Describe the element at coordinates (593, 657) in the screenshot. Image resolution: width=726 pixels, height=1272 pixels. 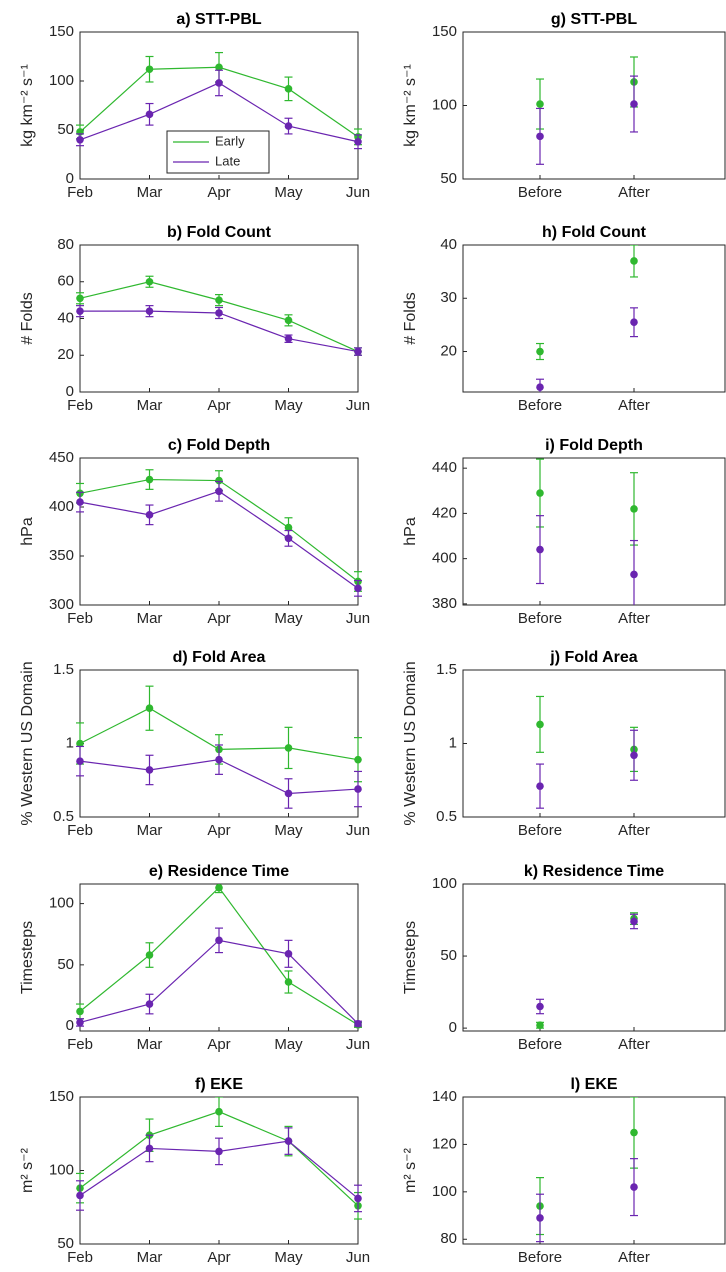
I see `panel-title: j) Fold Area` at that location.